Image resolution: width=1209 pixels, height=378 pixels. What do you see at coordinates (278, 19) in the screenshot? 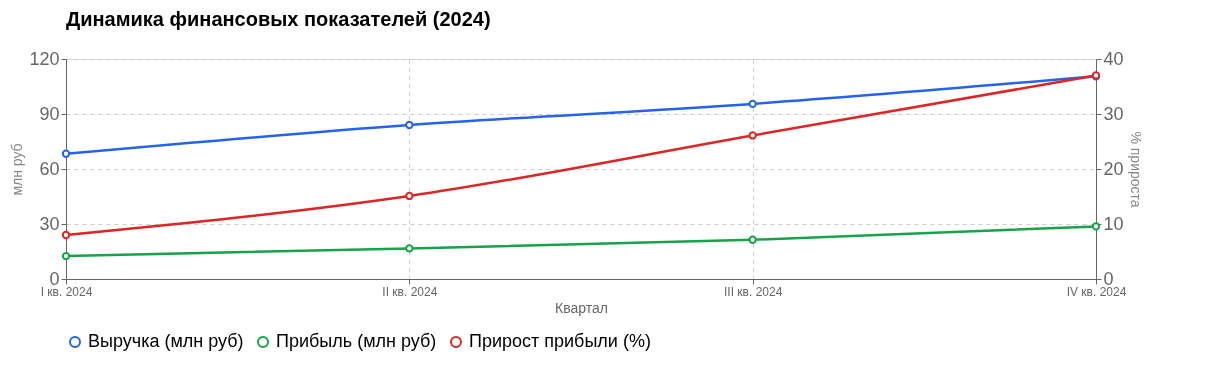
I see `chart-title: Динамика финансовых показателей (2024)` at bounding box center [278, 19].